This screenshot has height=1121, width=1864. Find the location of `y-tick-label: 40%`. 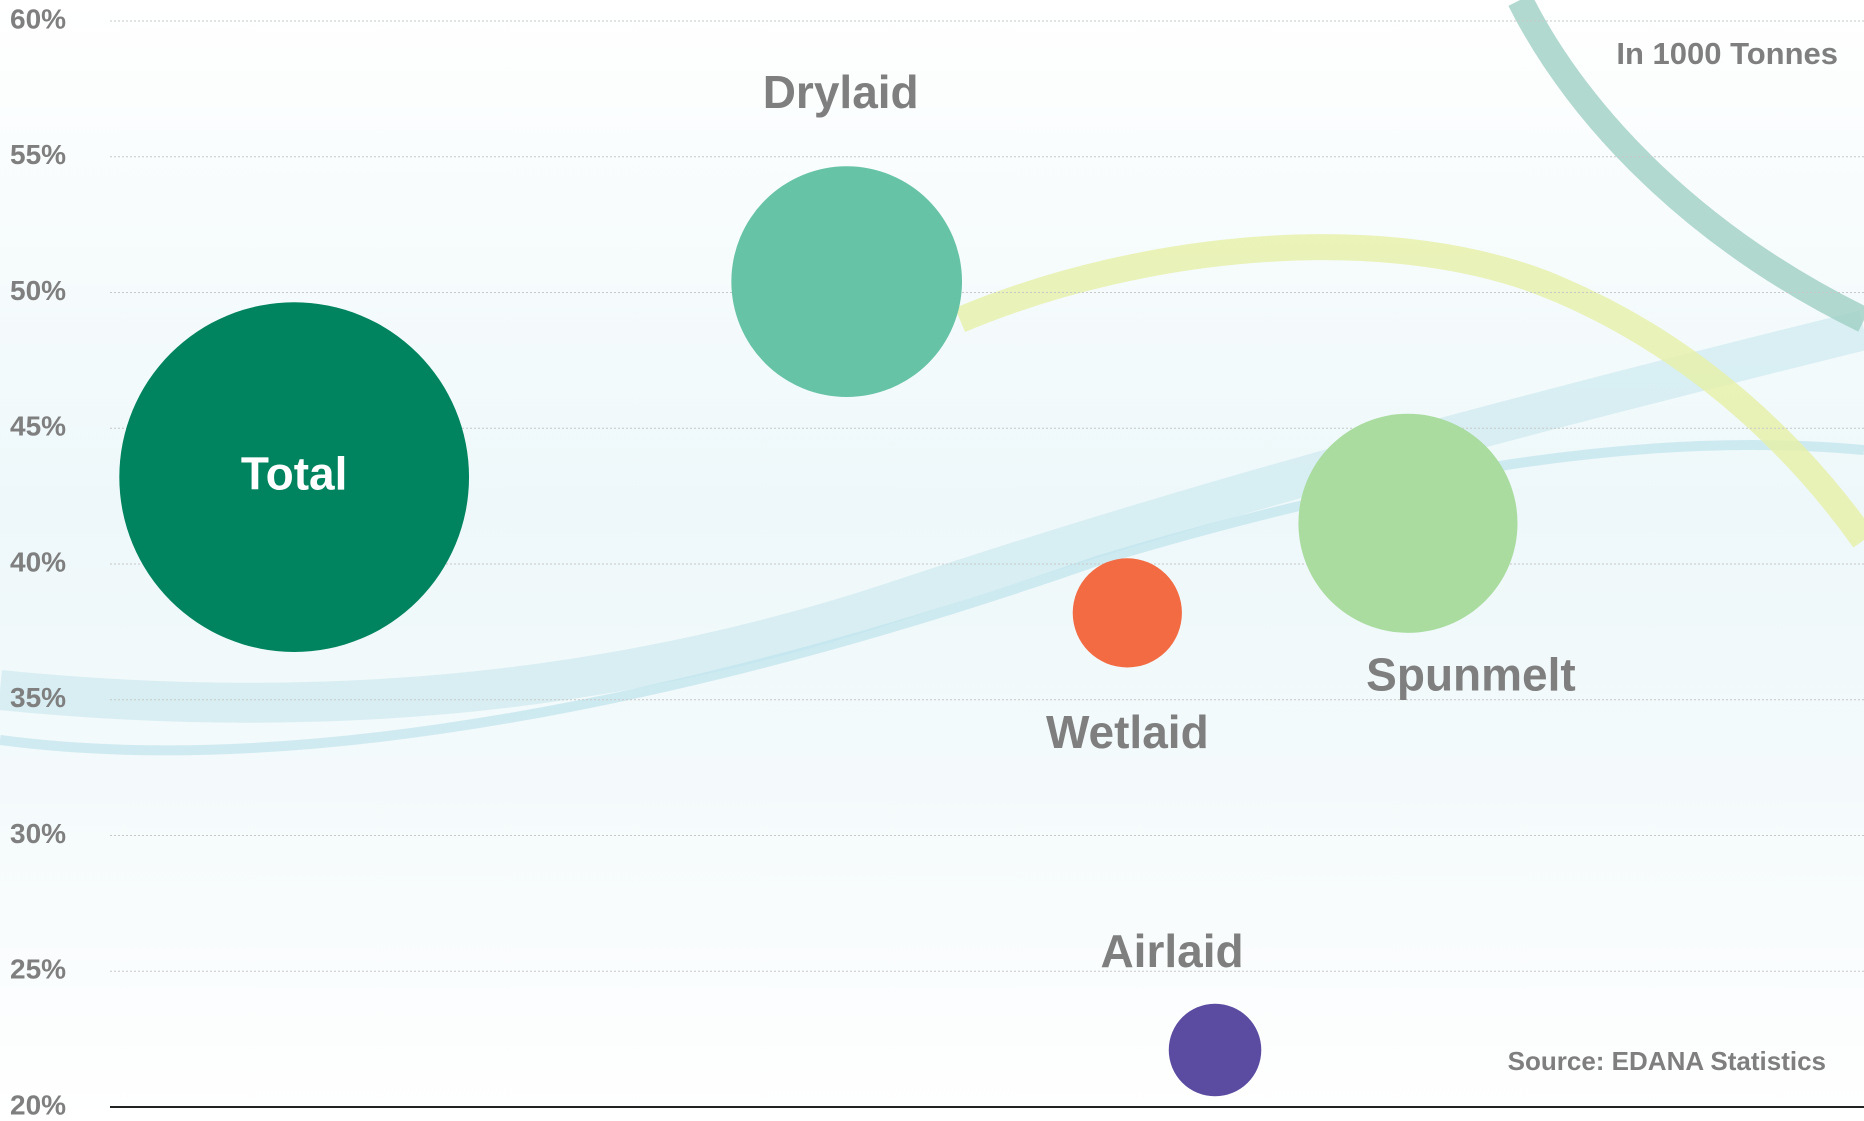

y-tick-label: 40% is located at coordinates (38, 561).